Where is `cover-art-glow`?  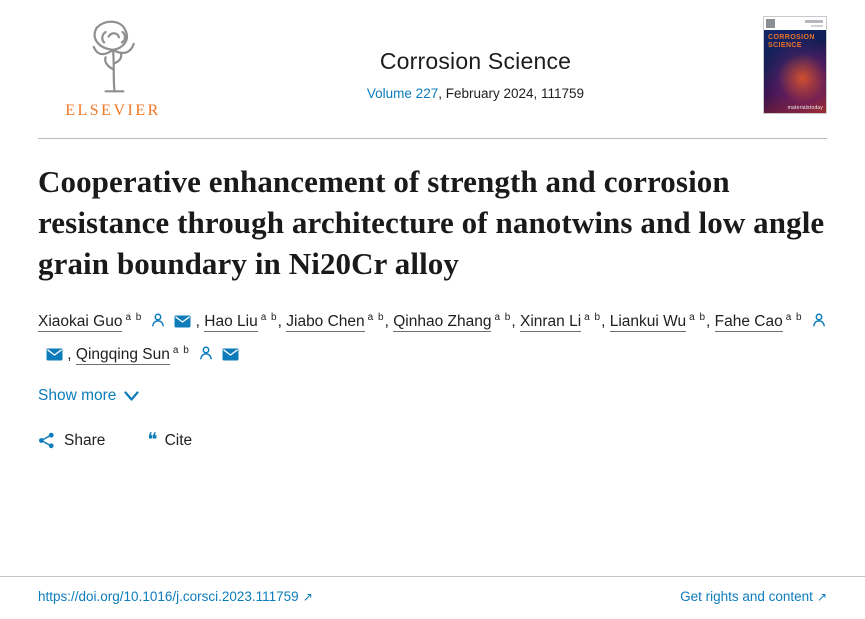
cover-art-glow is located at coordinates (795, 71).